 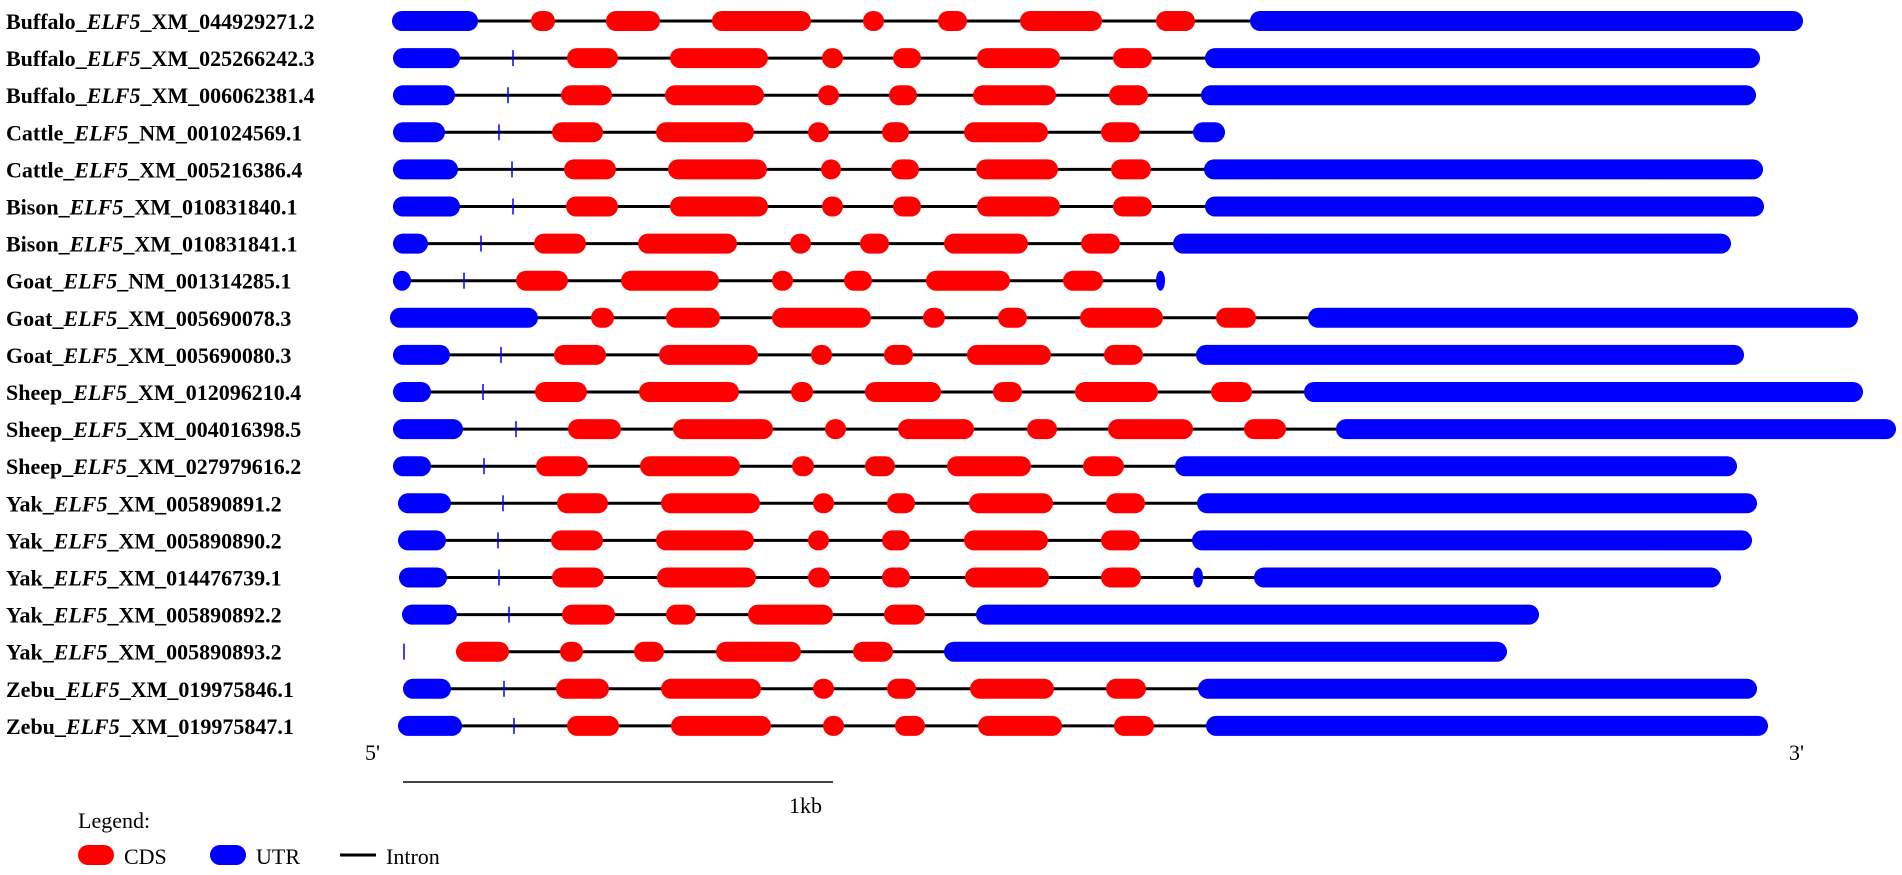 What do you see at coordinates (278, 856) in the screenshot?
I see `legend-utr-label: UTR` at bounding box center [278, 856].